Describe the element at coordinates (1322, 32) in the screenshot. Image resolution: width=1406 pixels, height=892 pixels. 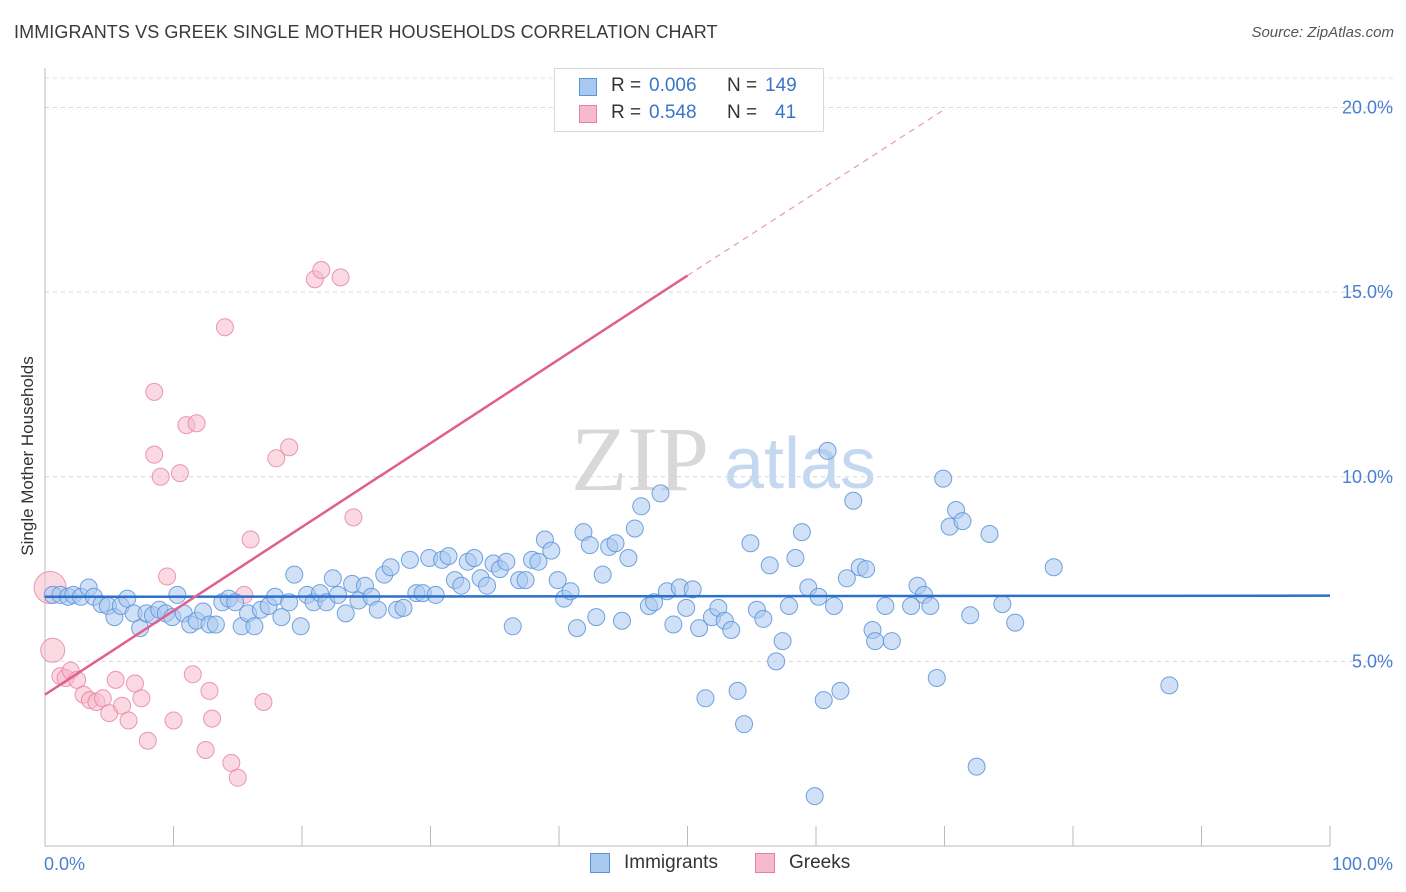
I see `source-credit: Source: ZipAtlas.com` at that location.